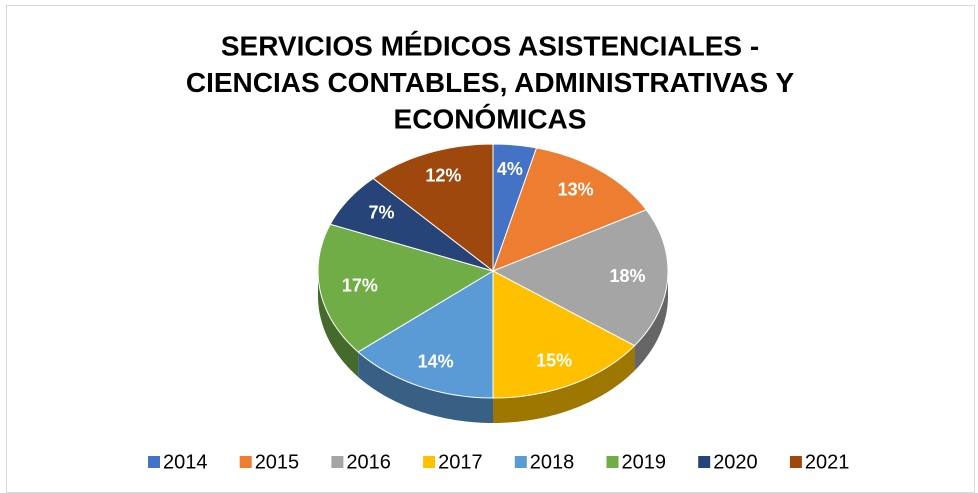  Describe the element at coordinates (510, 169) in the screenshot. I see `data-label: 4%` at that location.